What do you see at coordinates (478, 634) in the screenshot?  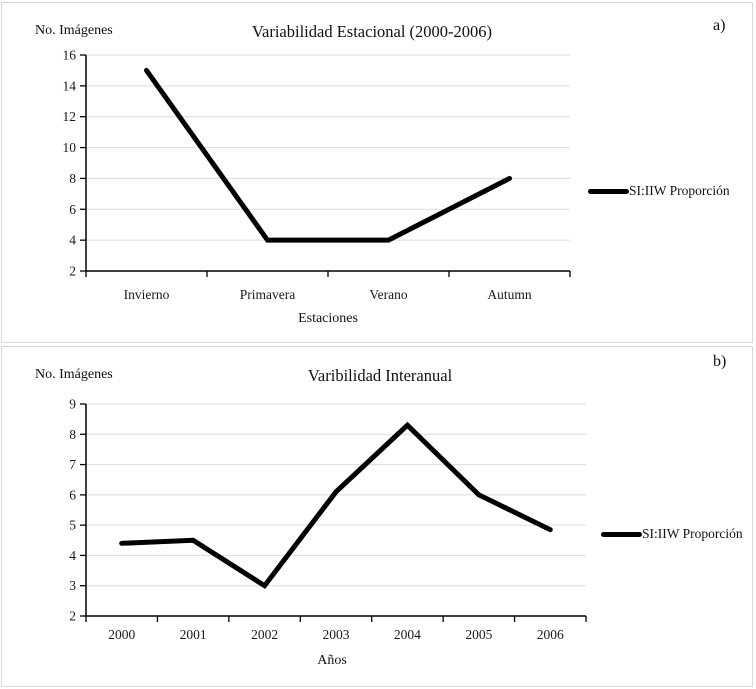 I see `x-category-label: 2005` at bounding box center [478, 634].